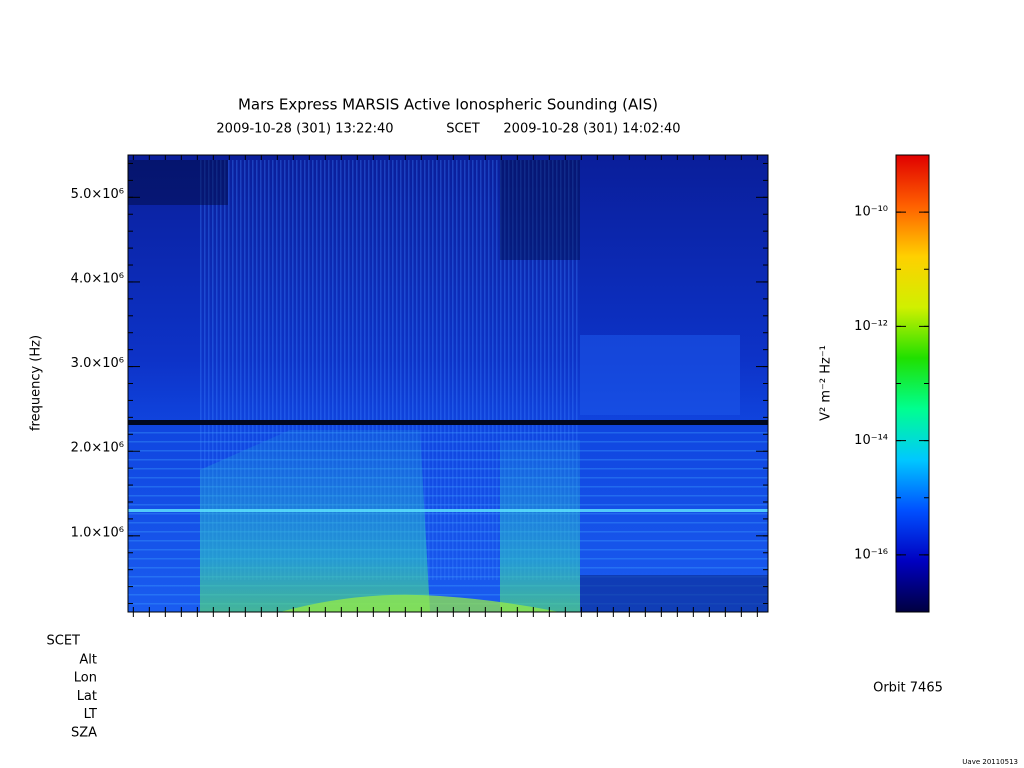 Image resolution: width=1024 pixels, height=768 pixels. What do you see at coordinates (90, 714) in the screenshot?
I see `ephemeris-row-label: LT` at bounding box center [90, 714].